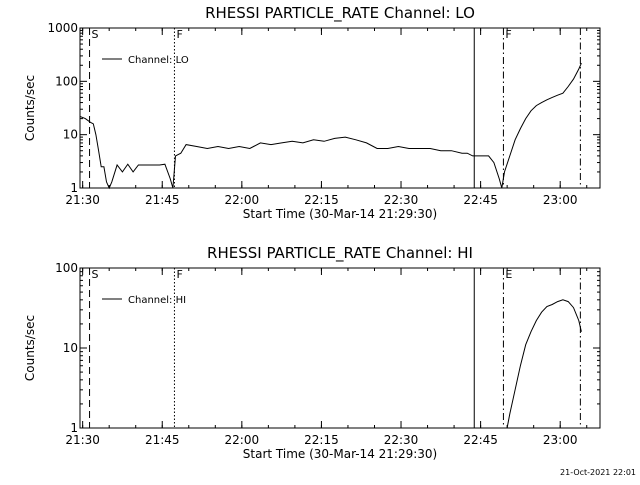 Image resolution: width=640 pixels, height=485 pixels. I want to click on y-tick-label: 1000, so click(62, 28).